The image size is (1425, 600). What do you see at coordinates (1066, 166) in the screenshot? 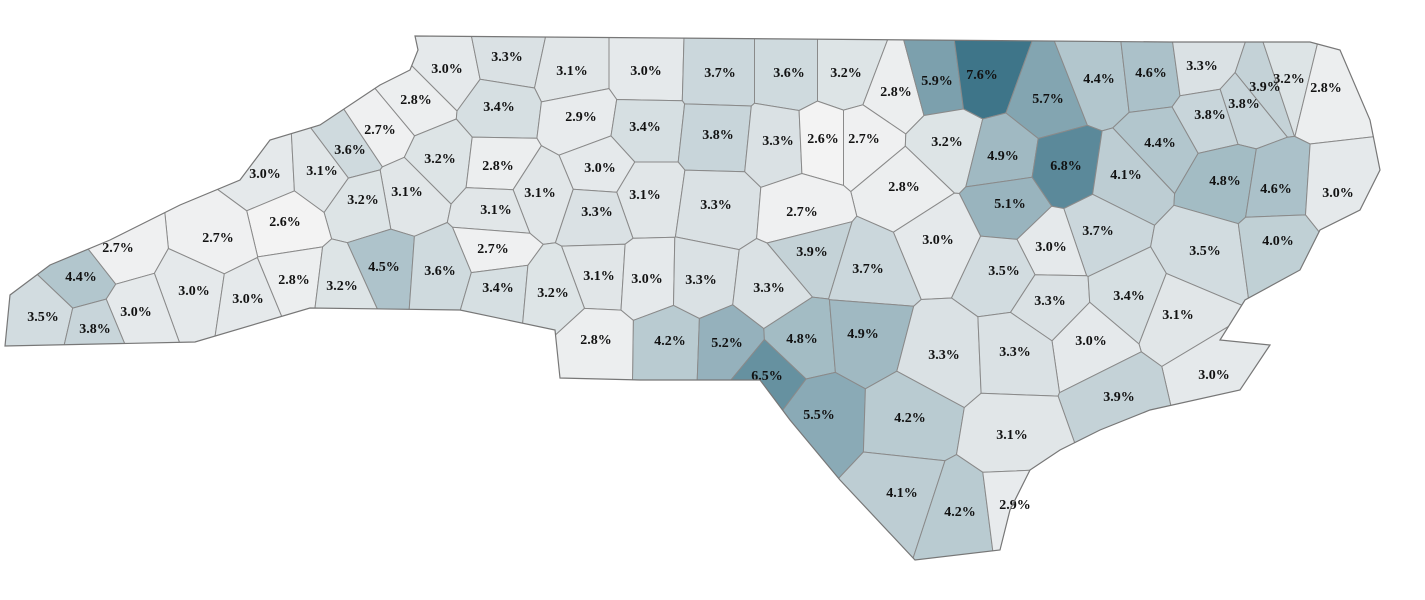
I see `county-label: 6.8%` at bounding box center [1066, 166].